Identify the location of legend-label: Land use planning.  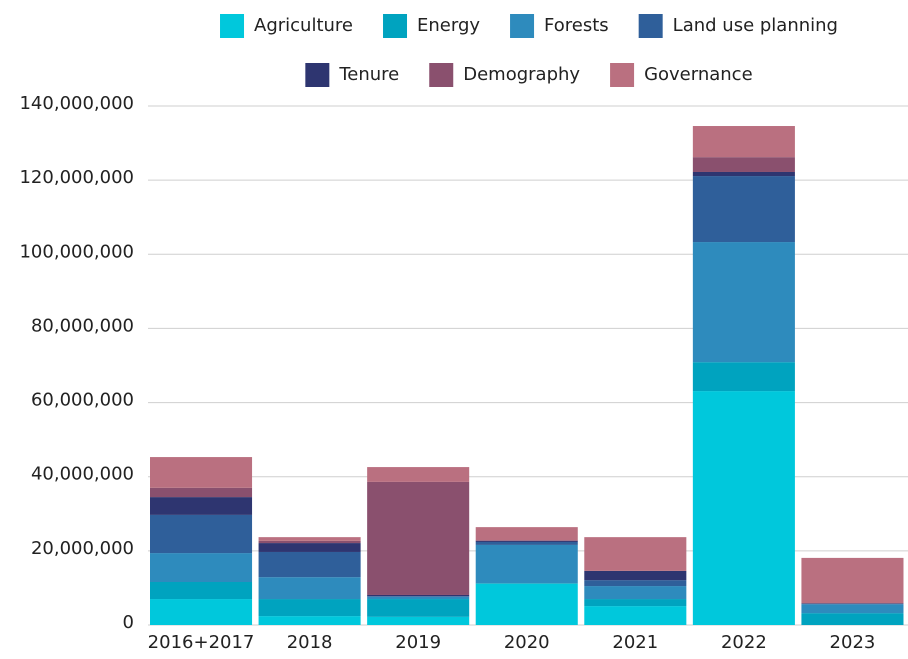
(755, 25).